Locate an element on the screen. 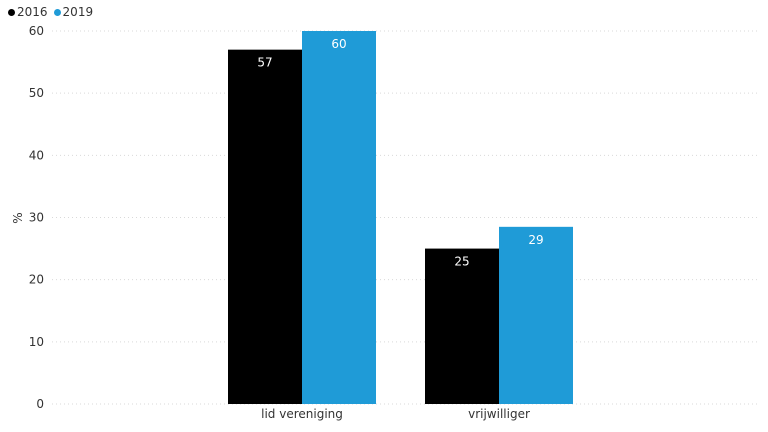 Image resolution: width=768 pixels, height=432 pixels. legend-item-2019: 2019 is located at coordinates (73, 12).